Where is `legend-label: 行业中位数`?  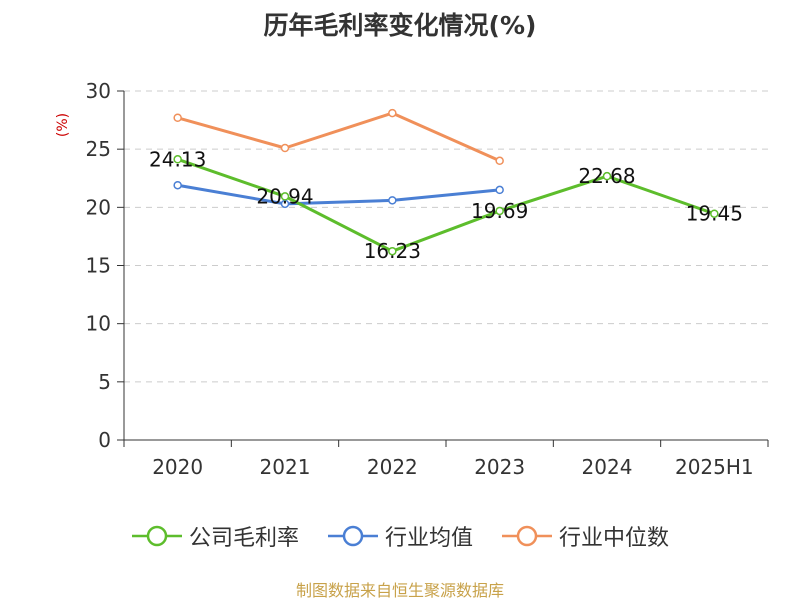 legend-label: 行业中位数 is located at coordinates (614, 538).